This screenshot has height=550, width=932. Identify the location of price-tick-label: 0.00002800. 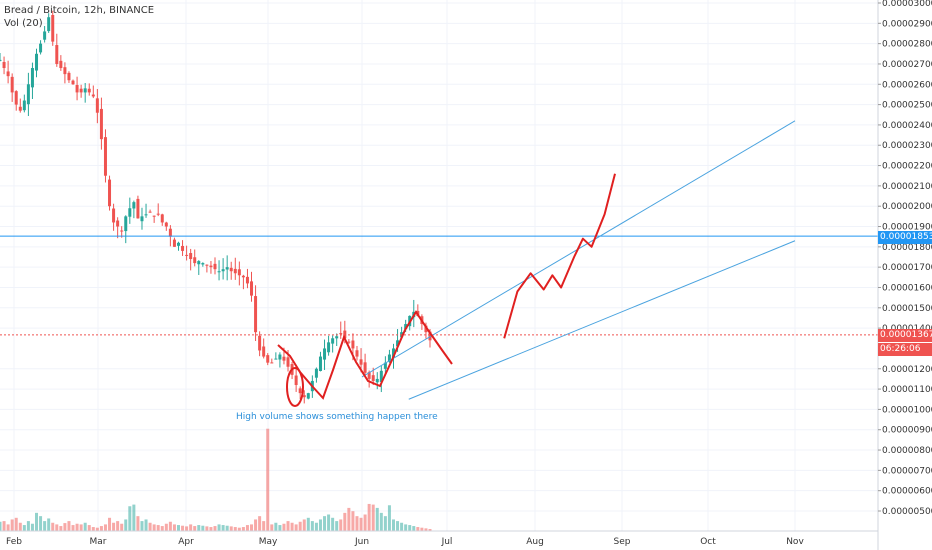
(907, 45).